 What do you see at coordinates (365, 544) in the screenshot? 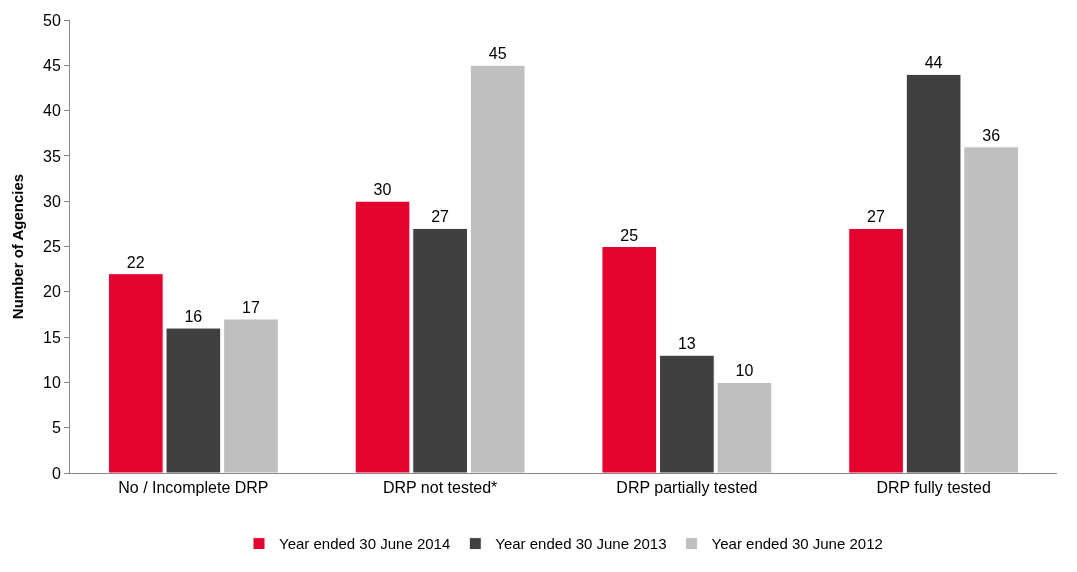
I see `legend-label: Year ended 30 June 2014` at bounding box center [365, 544].